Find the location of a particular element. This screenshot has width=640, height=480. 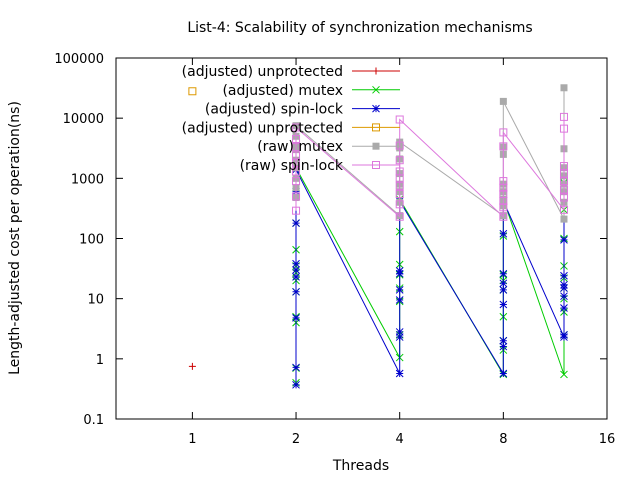

legend-label: (adjusted) mutex is located at coordinates (282, 91).